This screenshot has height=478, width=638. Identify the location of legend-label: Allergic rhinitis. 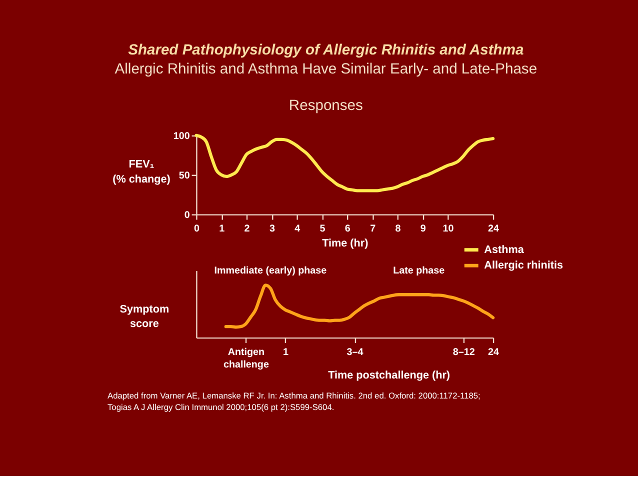
(523, 266).